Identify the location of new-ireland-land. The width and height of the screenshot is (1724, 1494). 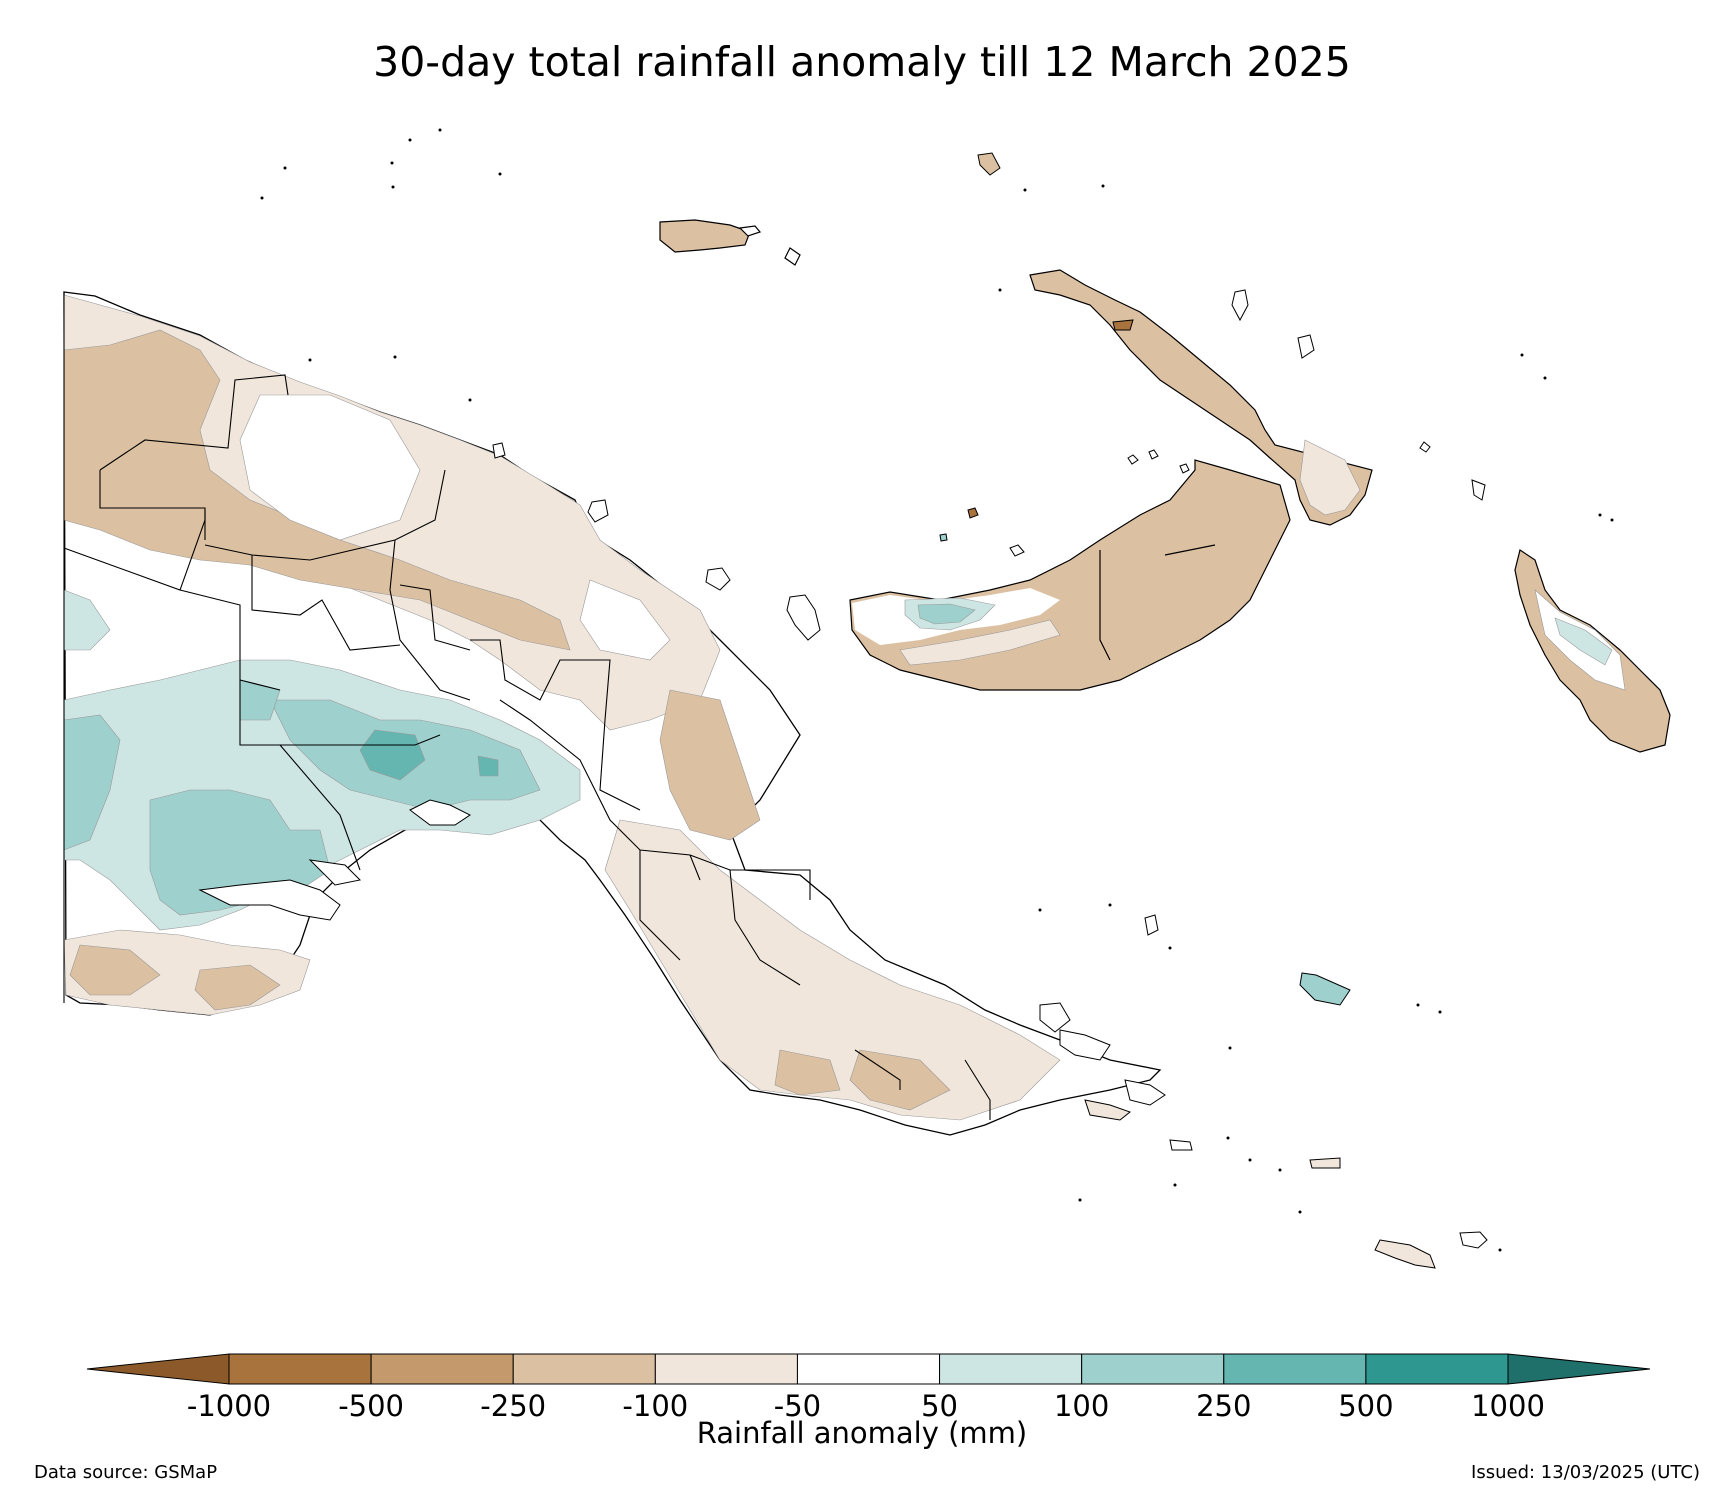
(1201, 397).